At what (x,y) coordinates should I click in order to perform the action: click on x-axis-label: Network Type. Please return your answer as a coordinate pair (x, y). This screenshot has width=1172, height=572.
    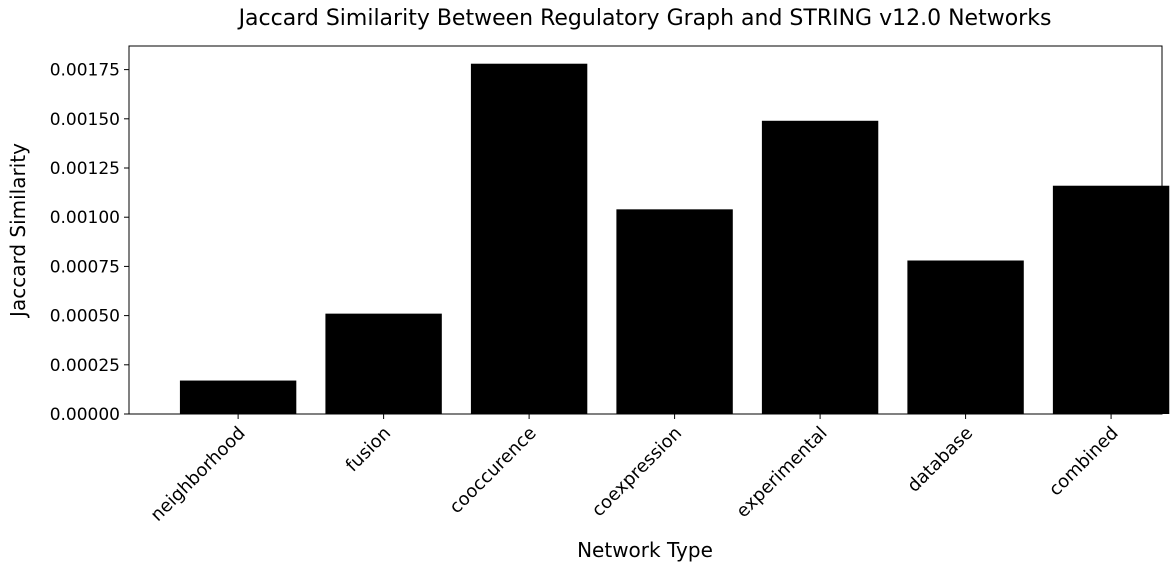
    Looking at the image, I should click on (645, 550).